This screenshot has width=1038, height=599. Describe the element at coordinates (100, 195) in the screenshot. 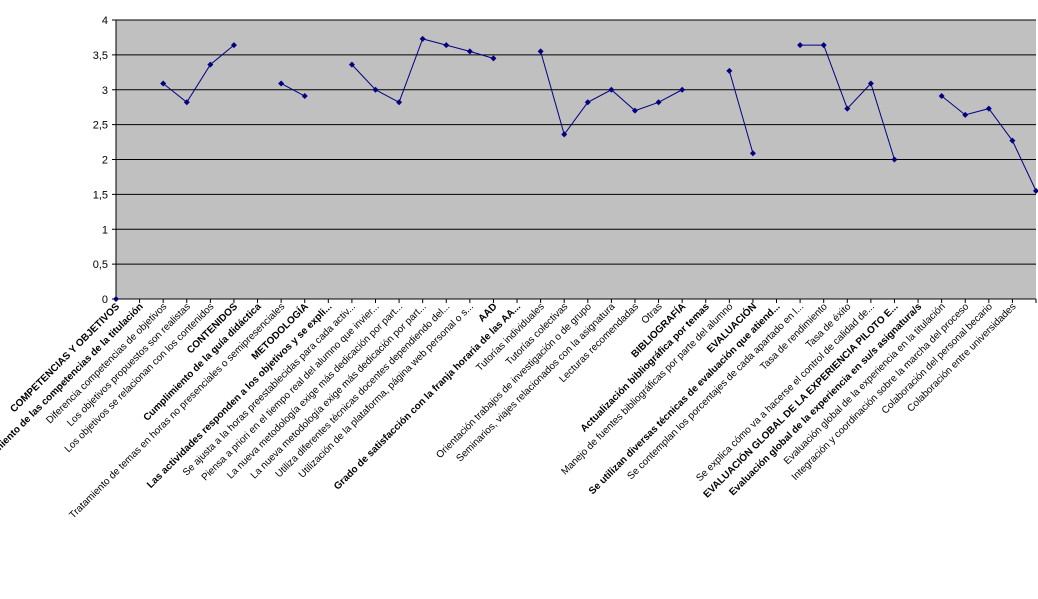

I see `y-tick-label: 1,5` at that location.